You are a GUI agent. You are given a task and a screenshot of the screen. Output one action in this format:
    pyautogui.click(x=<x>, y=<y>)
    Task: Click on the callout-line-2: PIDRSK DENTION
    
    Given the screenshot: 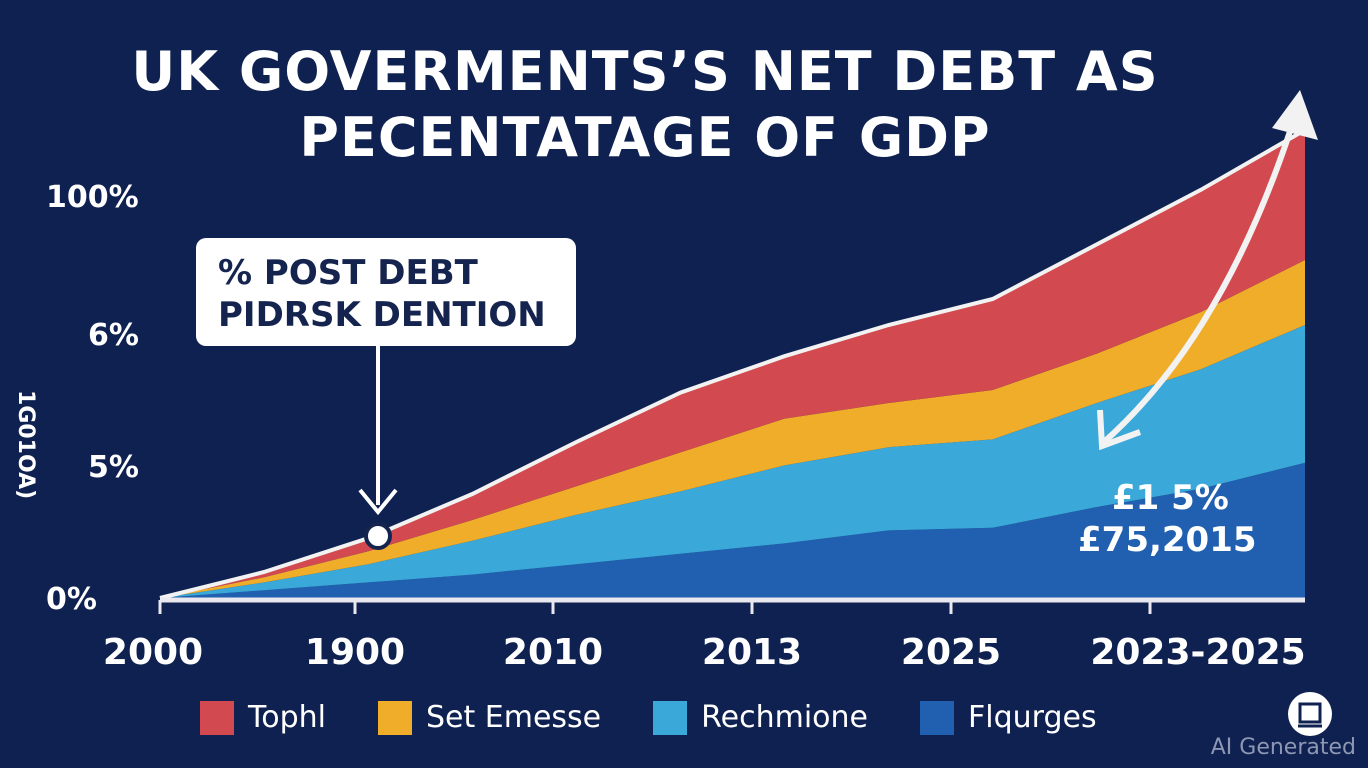 What is the action you would take?
    pyautogui.click(x=382, y=315)
    